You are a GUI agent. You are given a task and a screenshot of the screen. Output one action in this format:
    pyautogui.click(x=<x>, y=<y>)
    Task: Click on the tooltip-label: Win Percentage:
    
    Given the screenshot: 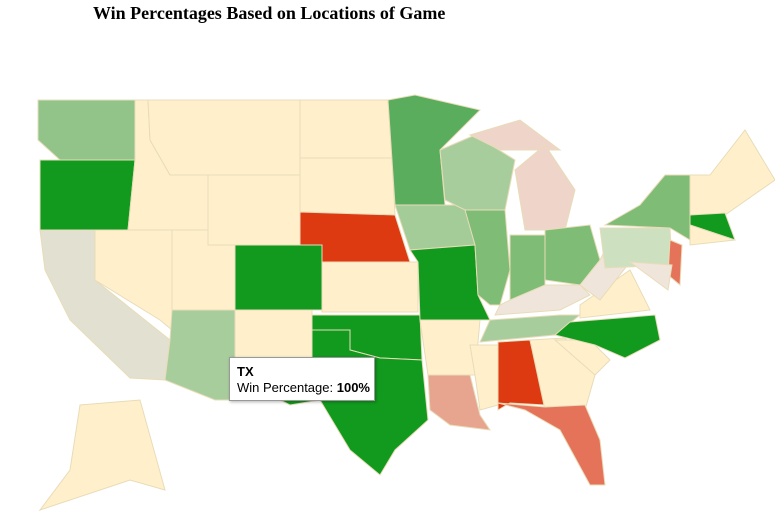 What is the action you would take?
    pyautogui.click(x=285, y=387)
    